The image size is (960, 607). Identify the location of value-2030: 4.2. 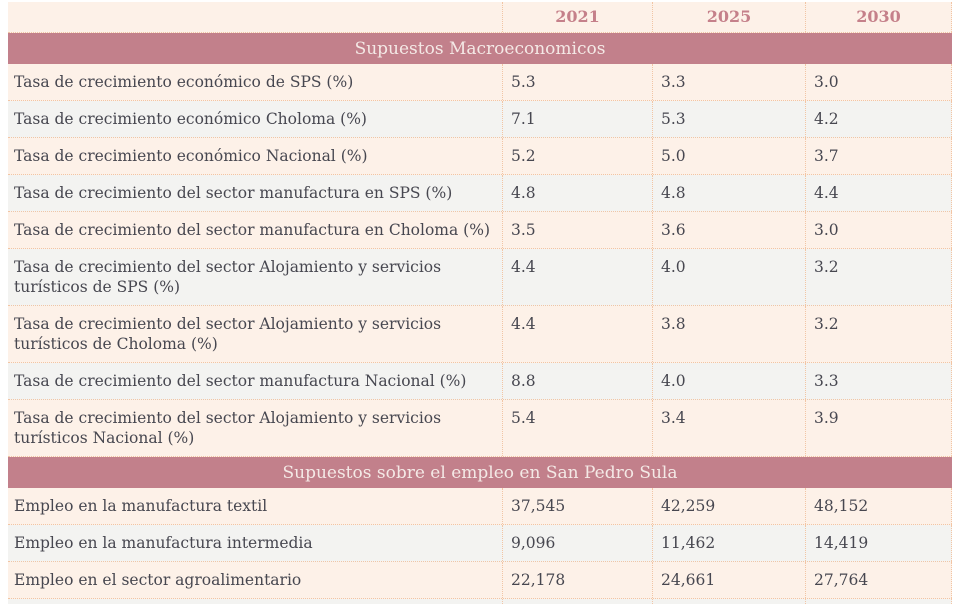
(878, 119).